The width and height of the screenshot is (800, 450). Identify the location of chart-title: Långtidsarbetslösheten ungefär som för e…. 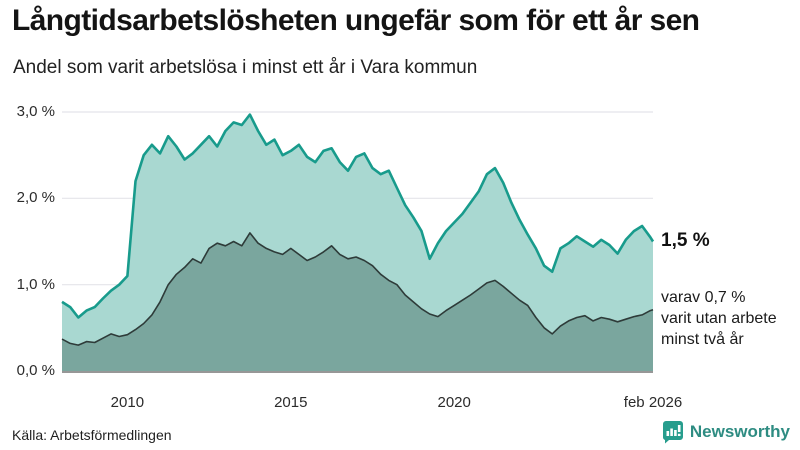
(356, 20).